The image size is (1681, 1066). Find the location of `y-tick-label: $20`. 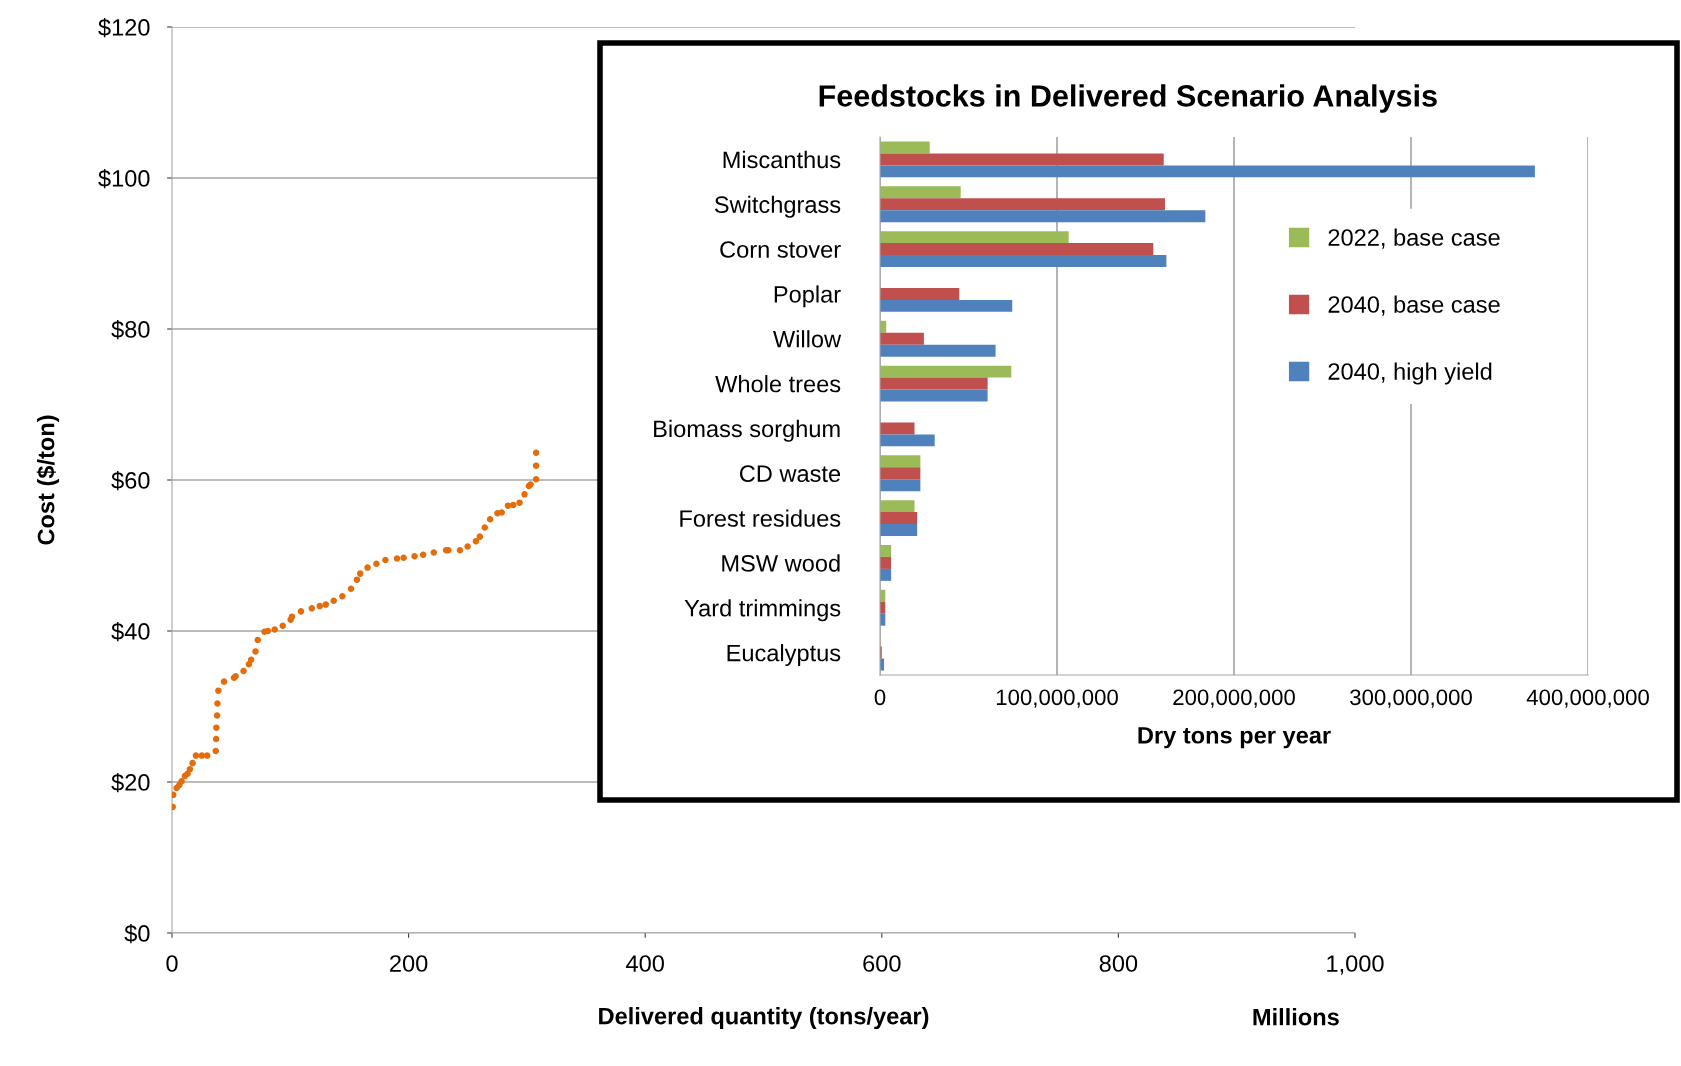

y-tick-label: $20 is located at coordinates (130, 783).